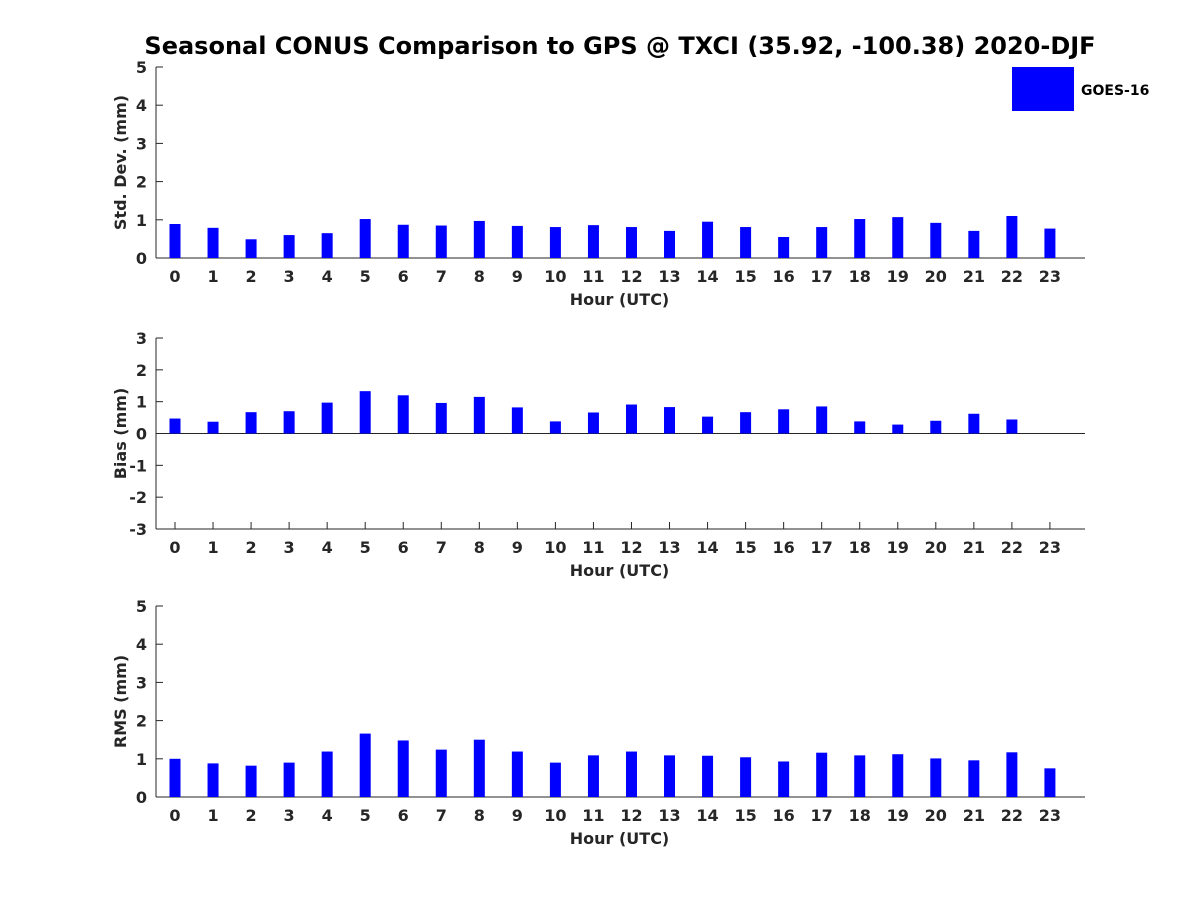 This screenshot has width=1200, height=900. Describe the element at coordinates (936, 547) in the screenshot. I see `x-tick-label: 20` at that location.